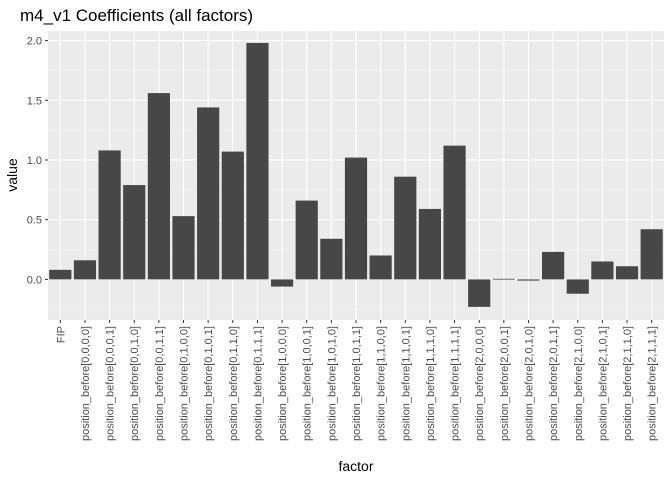 This screenshot has height=480, width=672. I want to click on x-tick-label: position_before[2,1,0,1], so click(603, 383).